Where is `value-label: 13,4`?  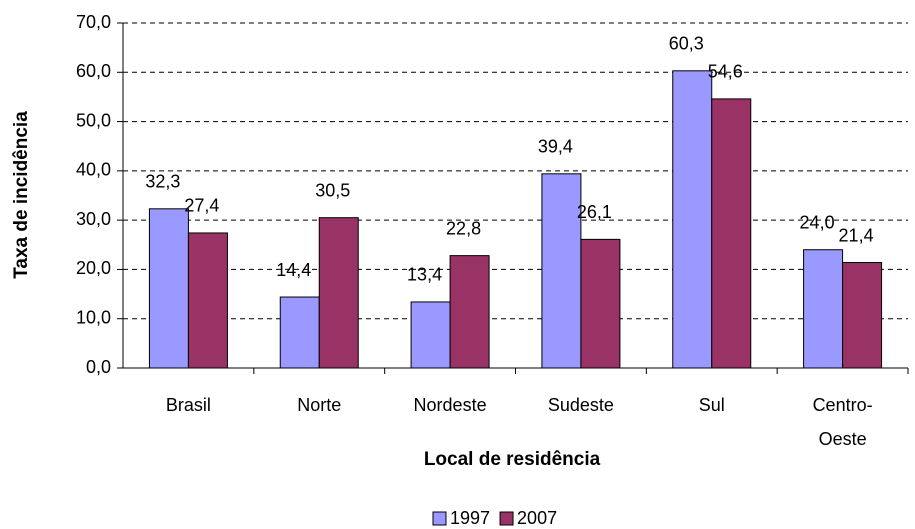 value-label: 13,4 is located at coordinates (424, 275).